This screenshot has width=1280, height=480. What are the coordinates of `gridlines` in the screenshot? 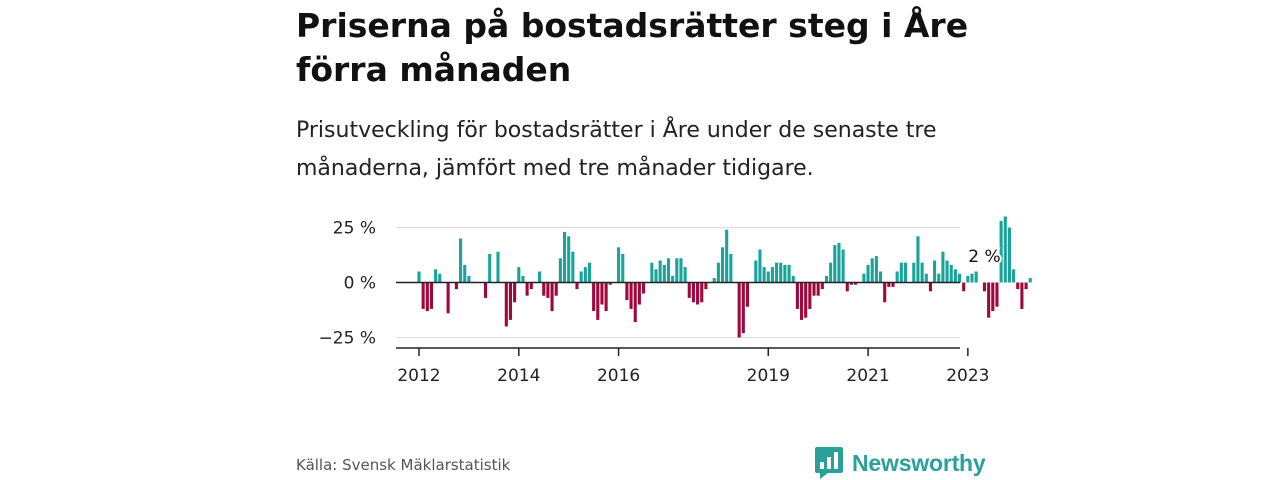 It's located at (678, 282).